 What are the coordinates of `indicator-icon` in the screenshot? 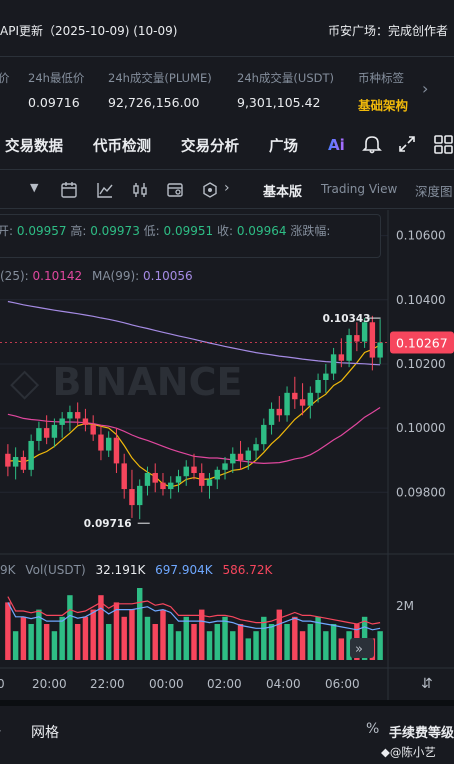 It's located at (105, 190).